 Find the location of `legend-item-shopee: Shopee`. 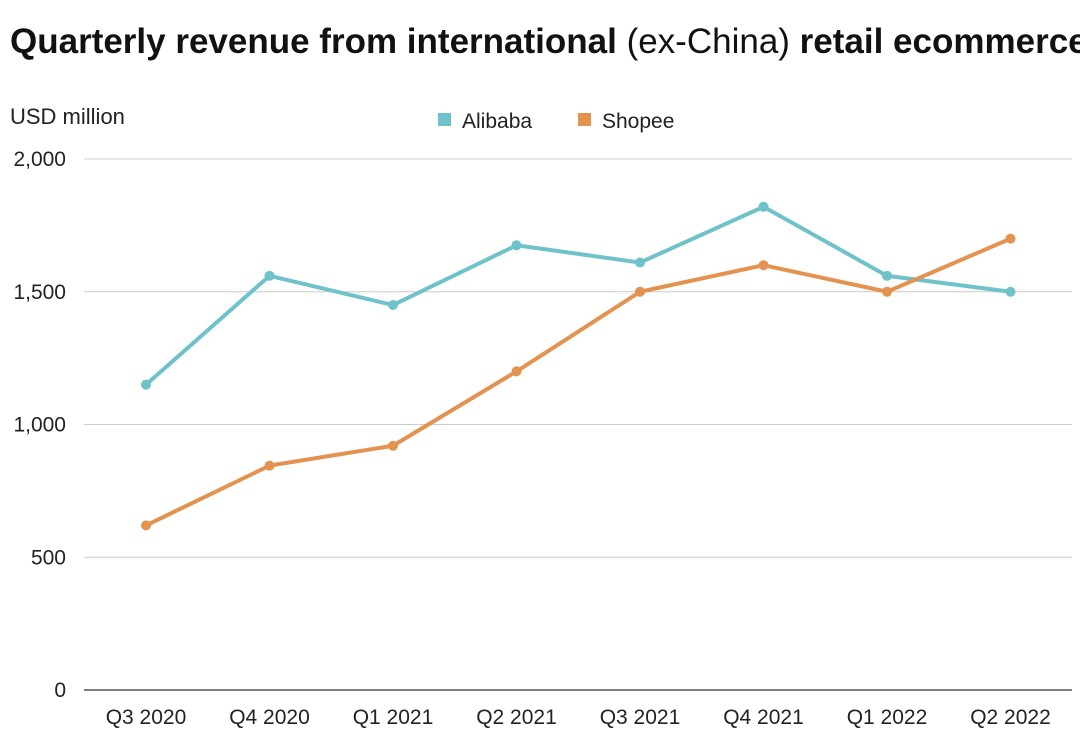

legend-item-shopee: Shopee is located at coordinates (626, 121).